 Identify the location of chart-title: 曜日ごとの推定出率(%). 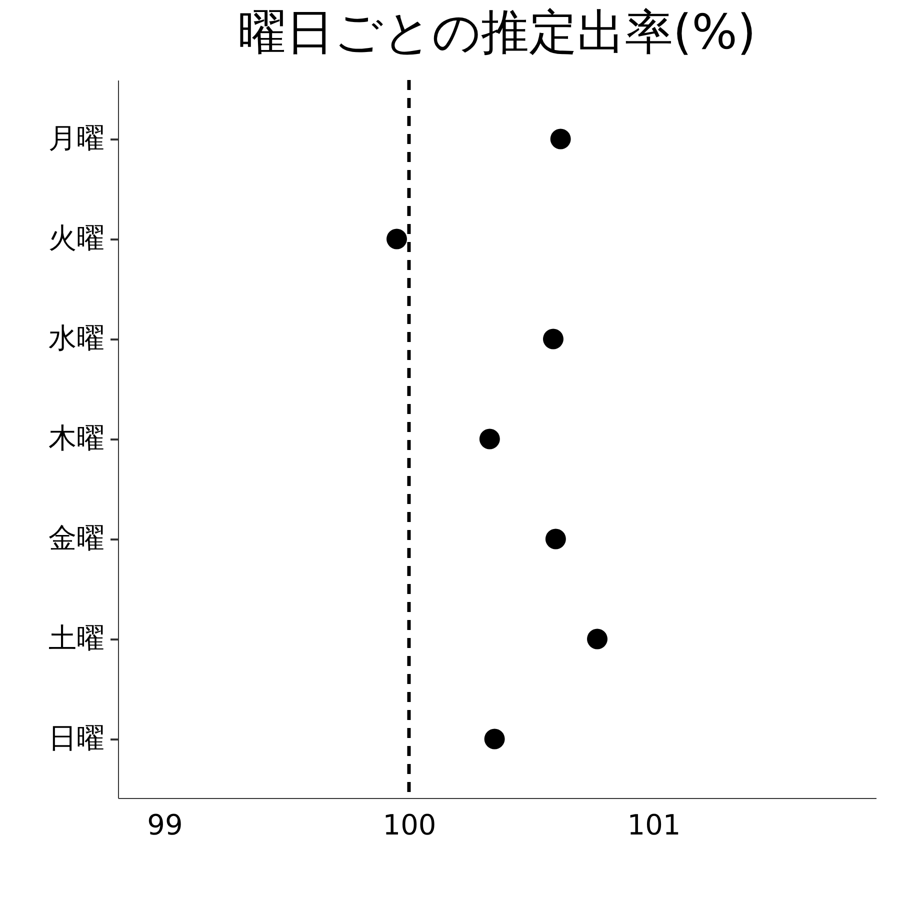
(497, 32).